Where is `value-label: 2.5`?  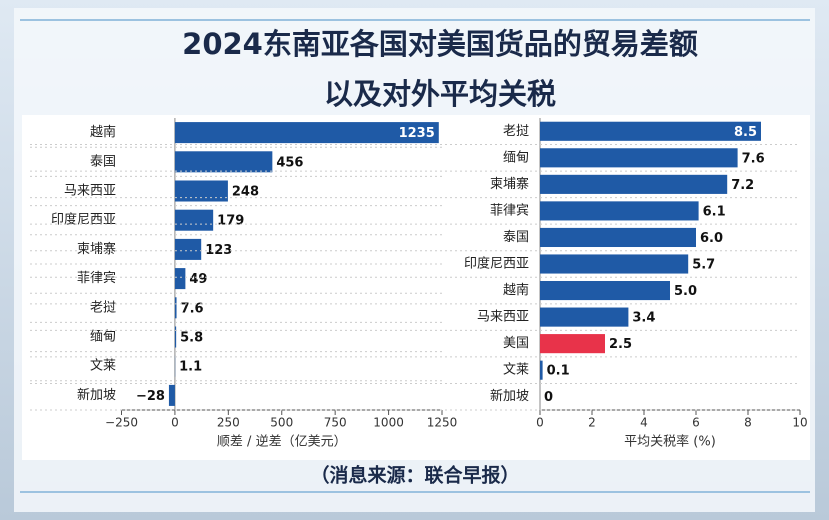 value-label: 2.5 is located at coordinates (620, 344).